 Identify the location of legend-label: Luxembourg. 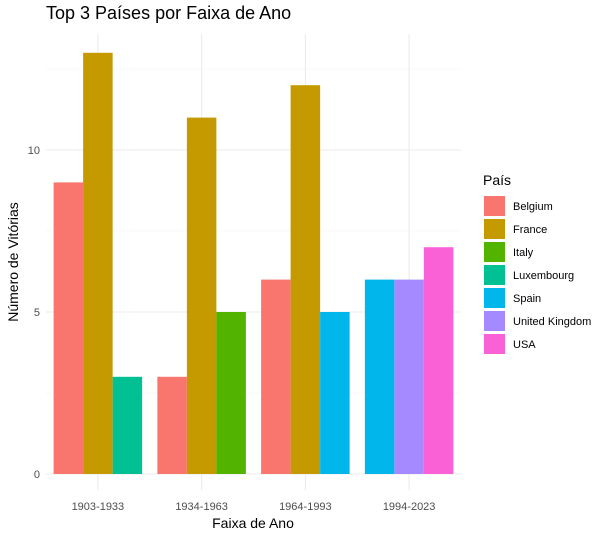
(543, 276).